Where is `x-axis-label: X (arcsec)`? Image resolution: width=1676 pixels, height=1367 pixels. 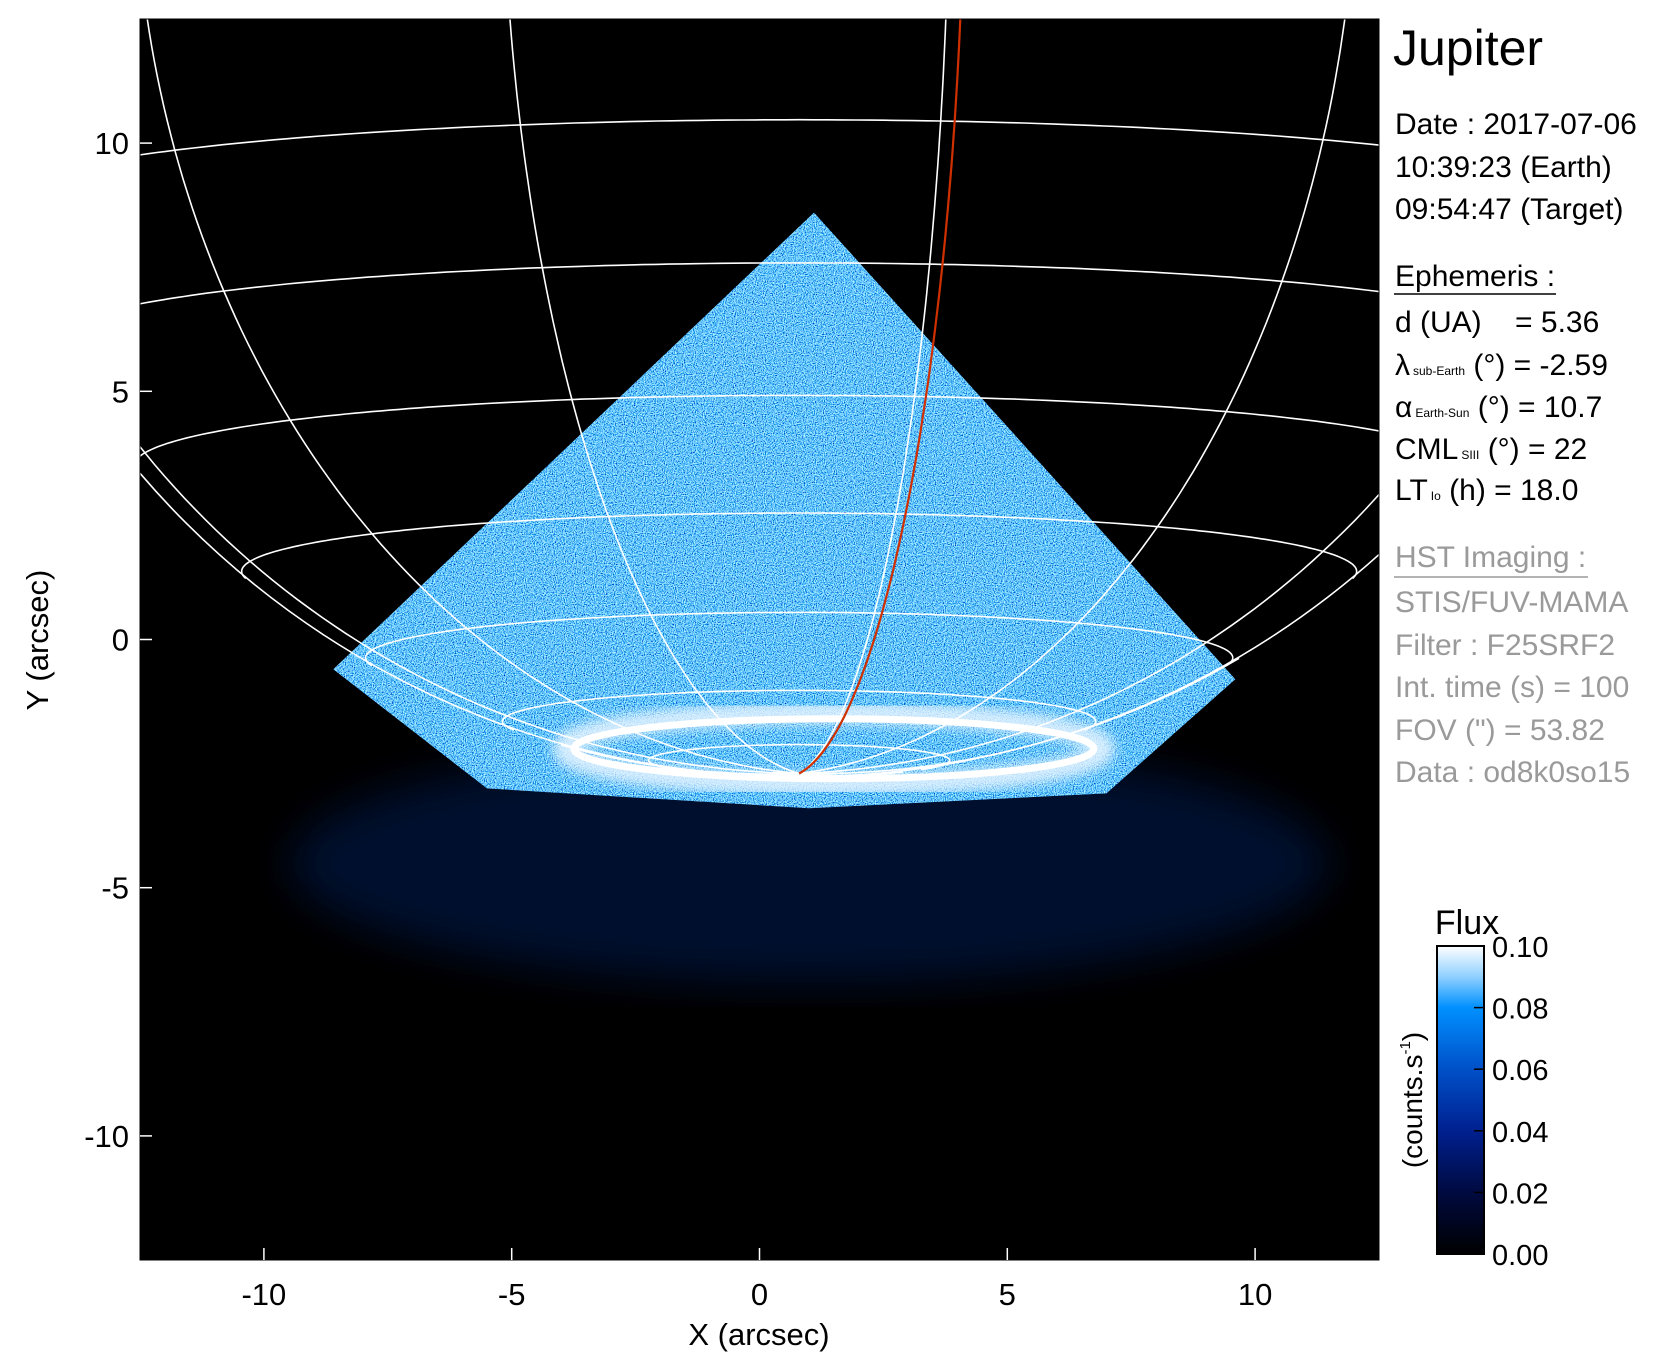 x-axis-label: X (arcsec) is located at coordinates (758, 1334).